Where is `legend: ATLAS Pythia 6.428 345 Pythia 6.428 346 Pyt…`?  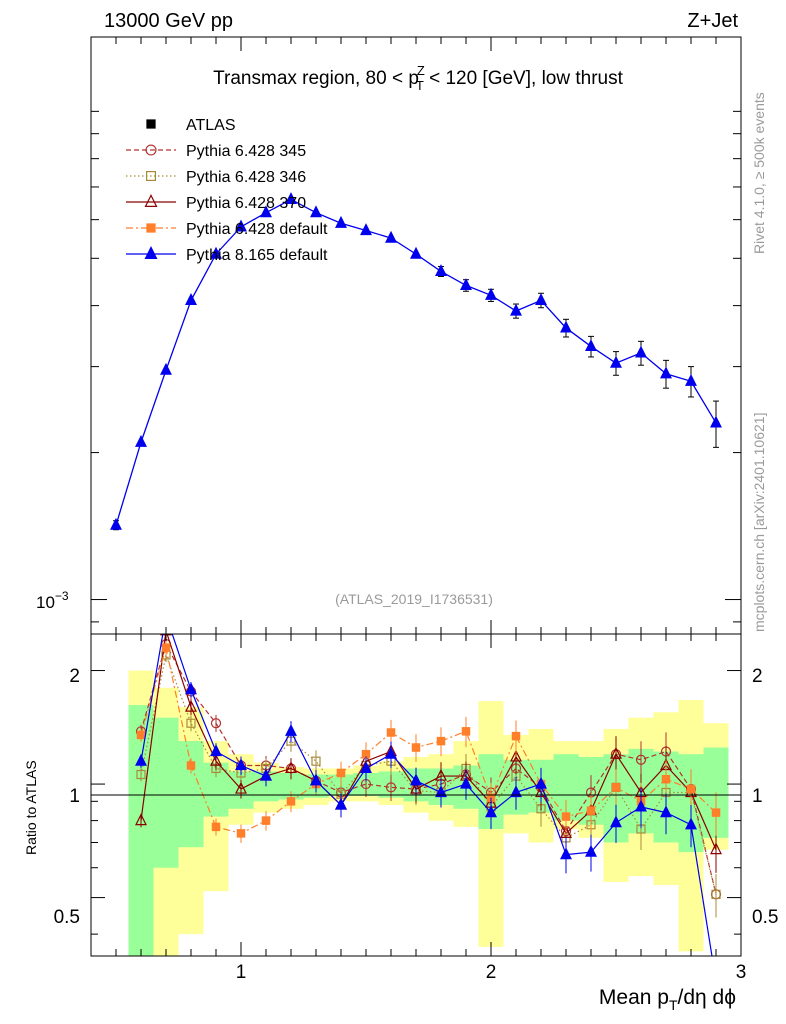
legend: ATLAS Pythia 6.428 345 Pythia 6.428 346 Pyt… is located at coordinates (227, 190).